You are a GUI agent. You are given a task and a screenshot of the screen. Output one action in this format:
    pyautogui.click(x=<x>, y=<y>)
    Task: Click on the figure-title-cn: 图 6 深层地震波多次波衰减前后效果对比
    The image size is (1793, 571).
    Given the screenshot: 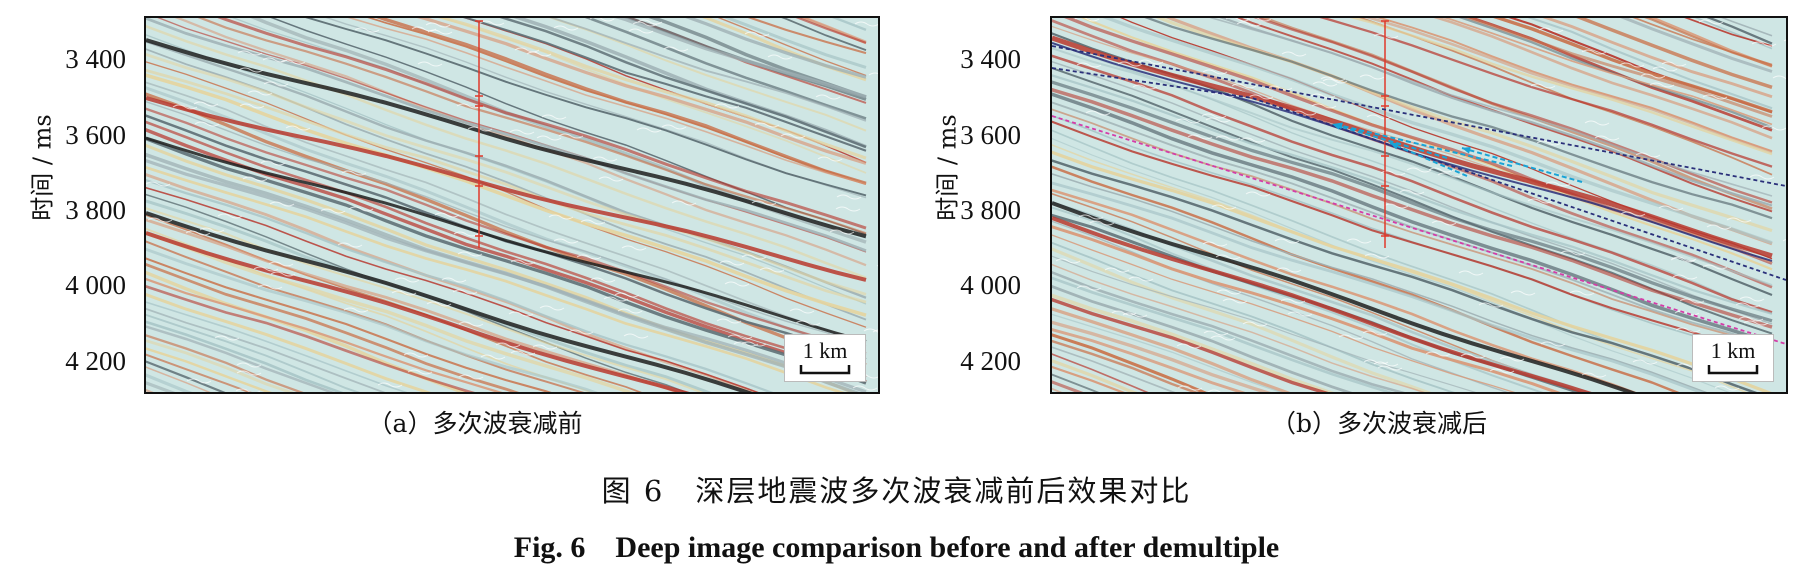 What is the action you would take?
    pyautogui.click(x=896, y=491)
    